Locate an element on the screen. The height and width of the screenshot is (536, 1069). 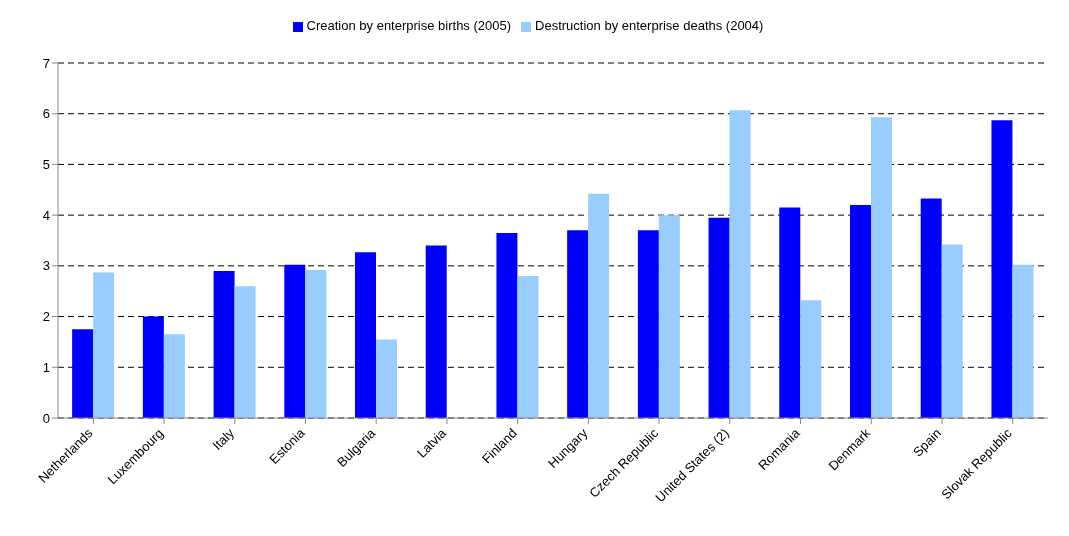
y-tick-label: 6 is located at coordinates (46, 114).